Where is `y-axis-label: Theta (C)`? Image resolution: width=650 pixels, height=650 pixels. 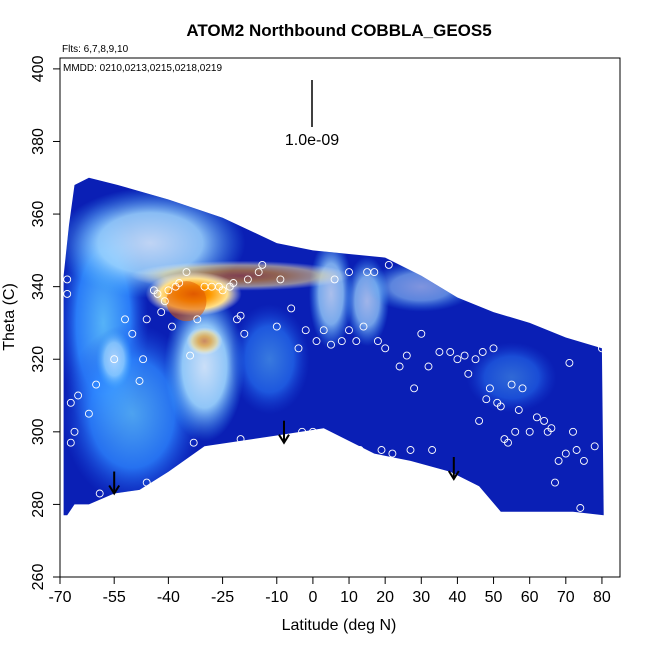 y-axis-label: Theta (C) is located at coordinates (9, 317).